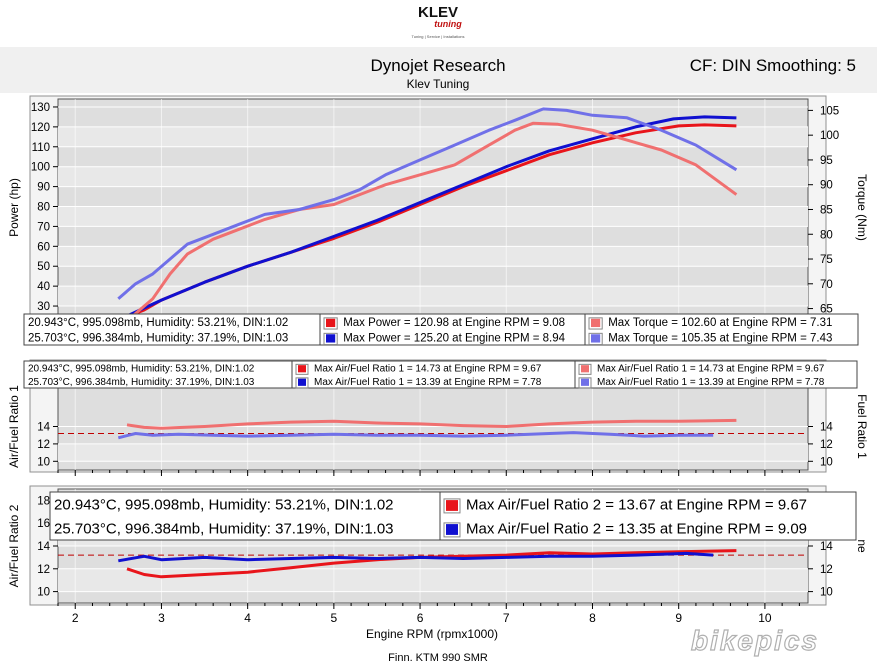  Describe the element at coordinates (432, 634) in the screenshot. I see `x-axis-label: Engine RPM (rpmx1000)` at that location.